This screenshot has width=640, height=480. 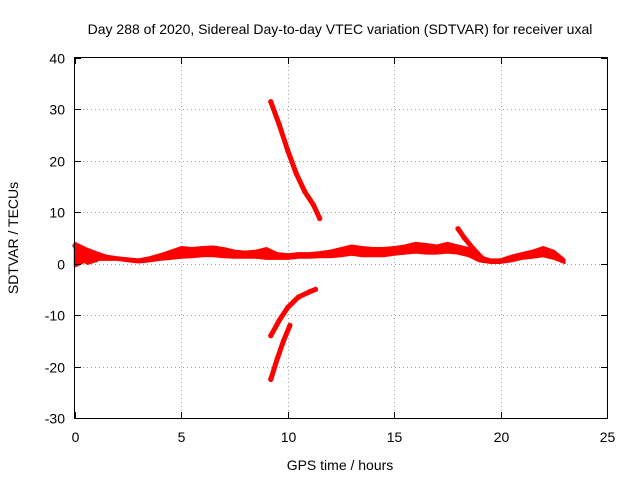 What do you see at coordinates (57, 59) in the screenshot?
I see `y-tick-label: 40` at bounding box center [57, 59].